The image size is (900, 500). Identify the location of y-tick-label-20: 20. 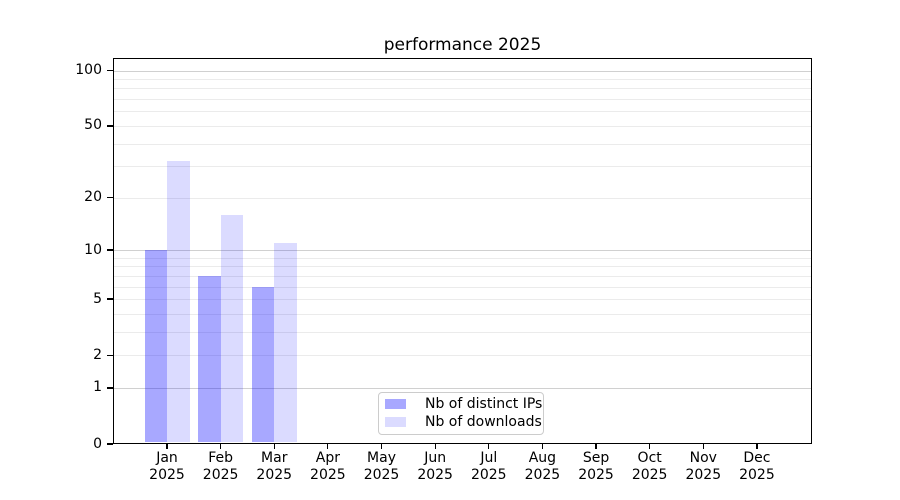
(93, 197).